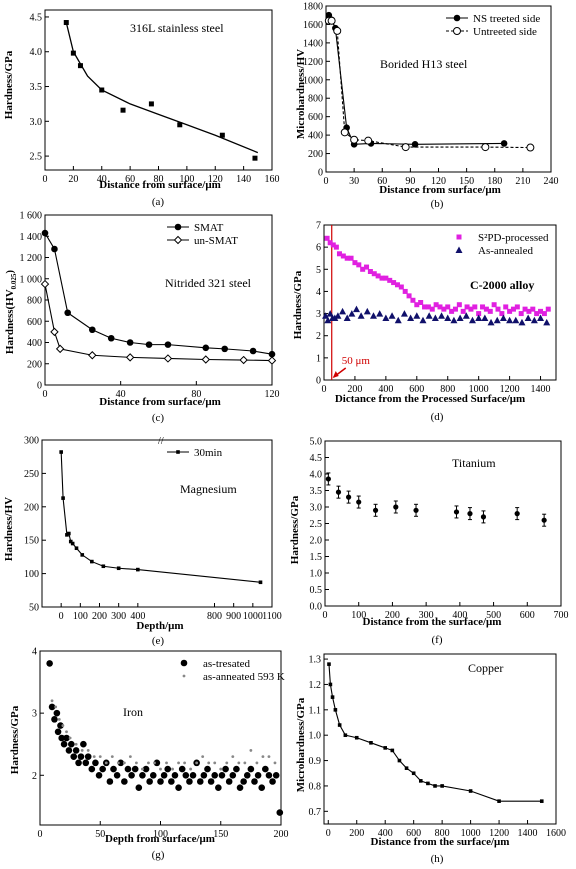 The height and width of the screenshot is (869, 576). Describe the element at coordinates (513, 238) in the screenshot. I see `legend-label: S²PD-processed` at that location.